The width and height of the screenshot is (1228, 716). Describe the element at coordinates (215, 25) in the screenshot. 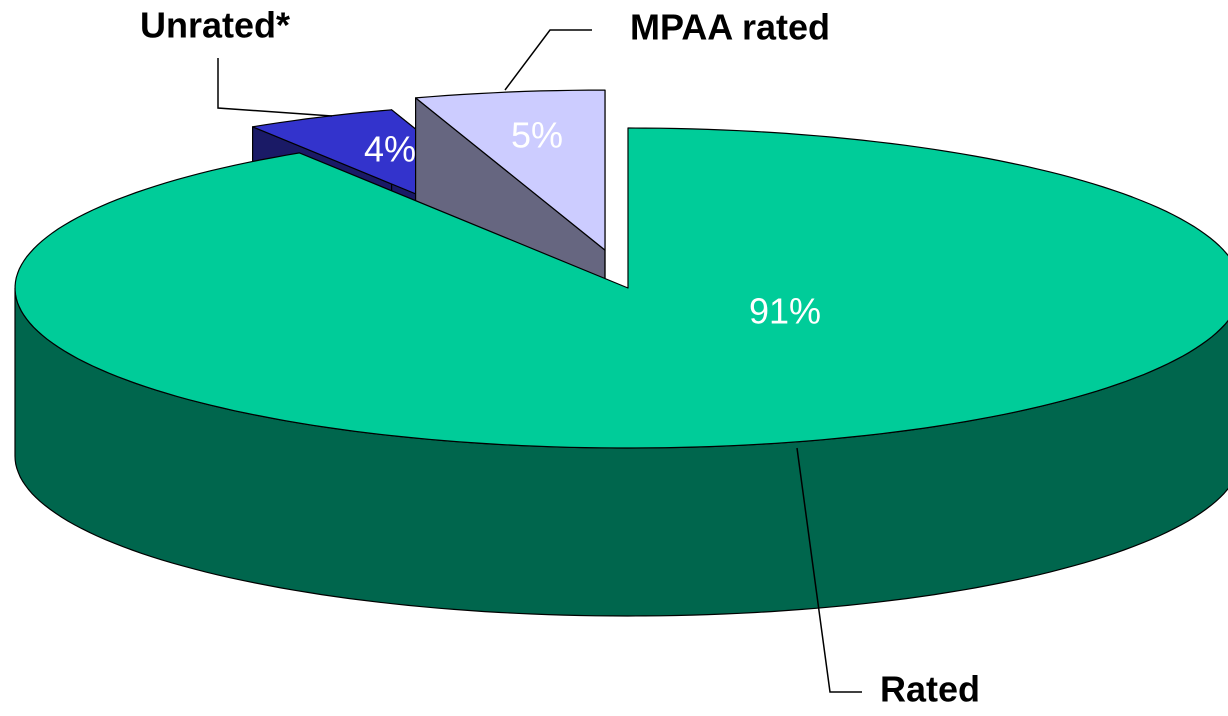

I see `category-label: Unrated*` at that location.